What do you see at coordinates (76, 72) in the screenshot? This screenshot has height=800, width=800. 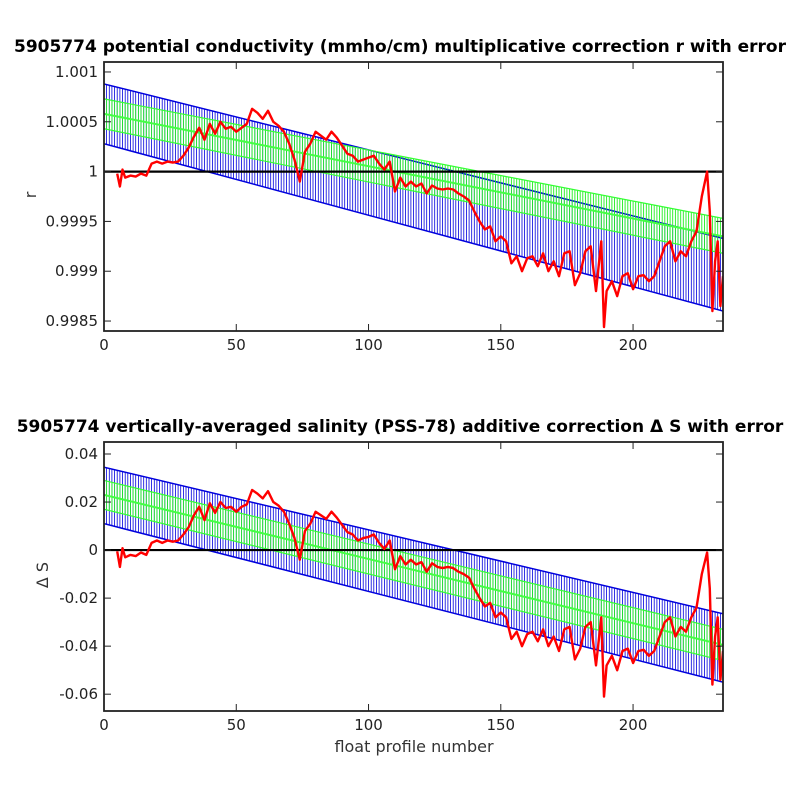 I see `y-tick-label: 1.001` at bounding box center [76, 72].